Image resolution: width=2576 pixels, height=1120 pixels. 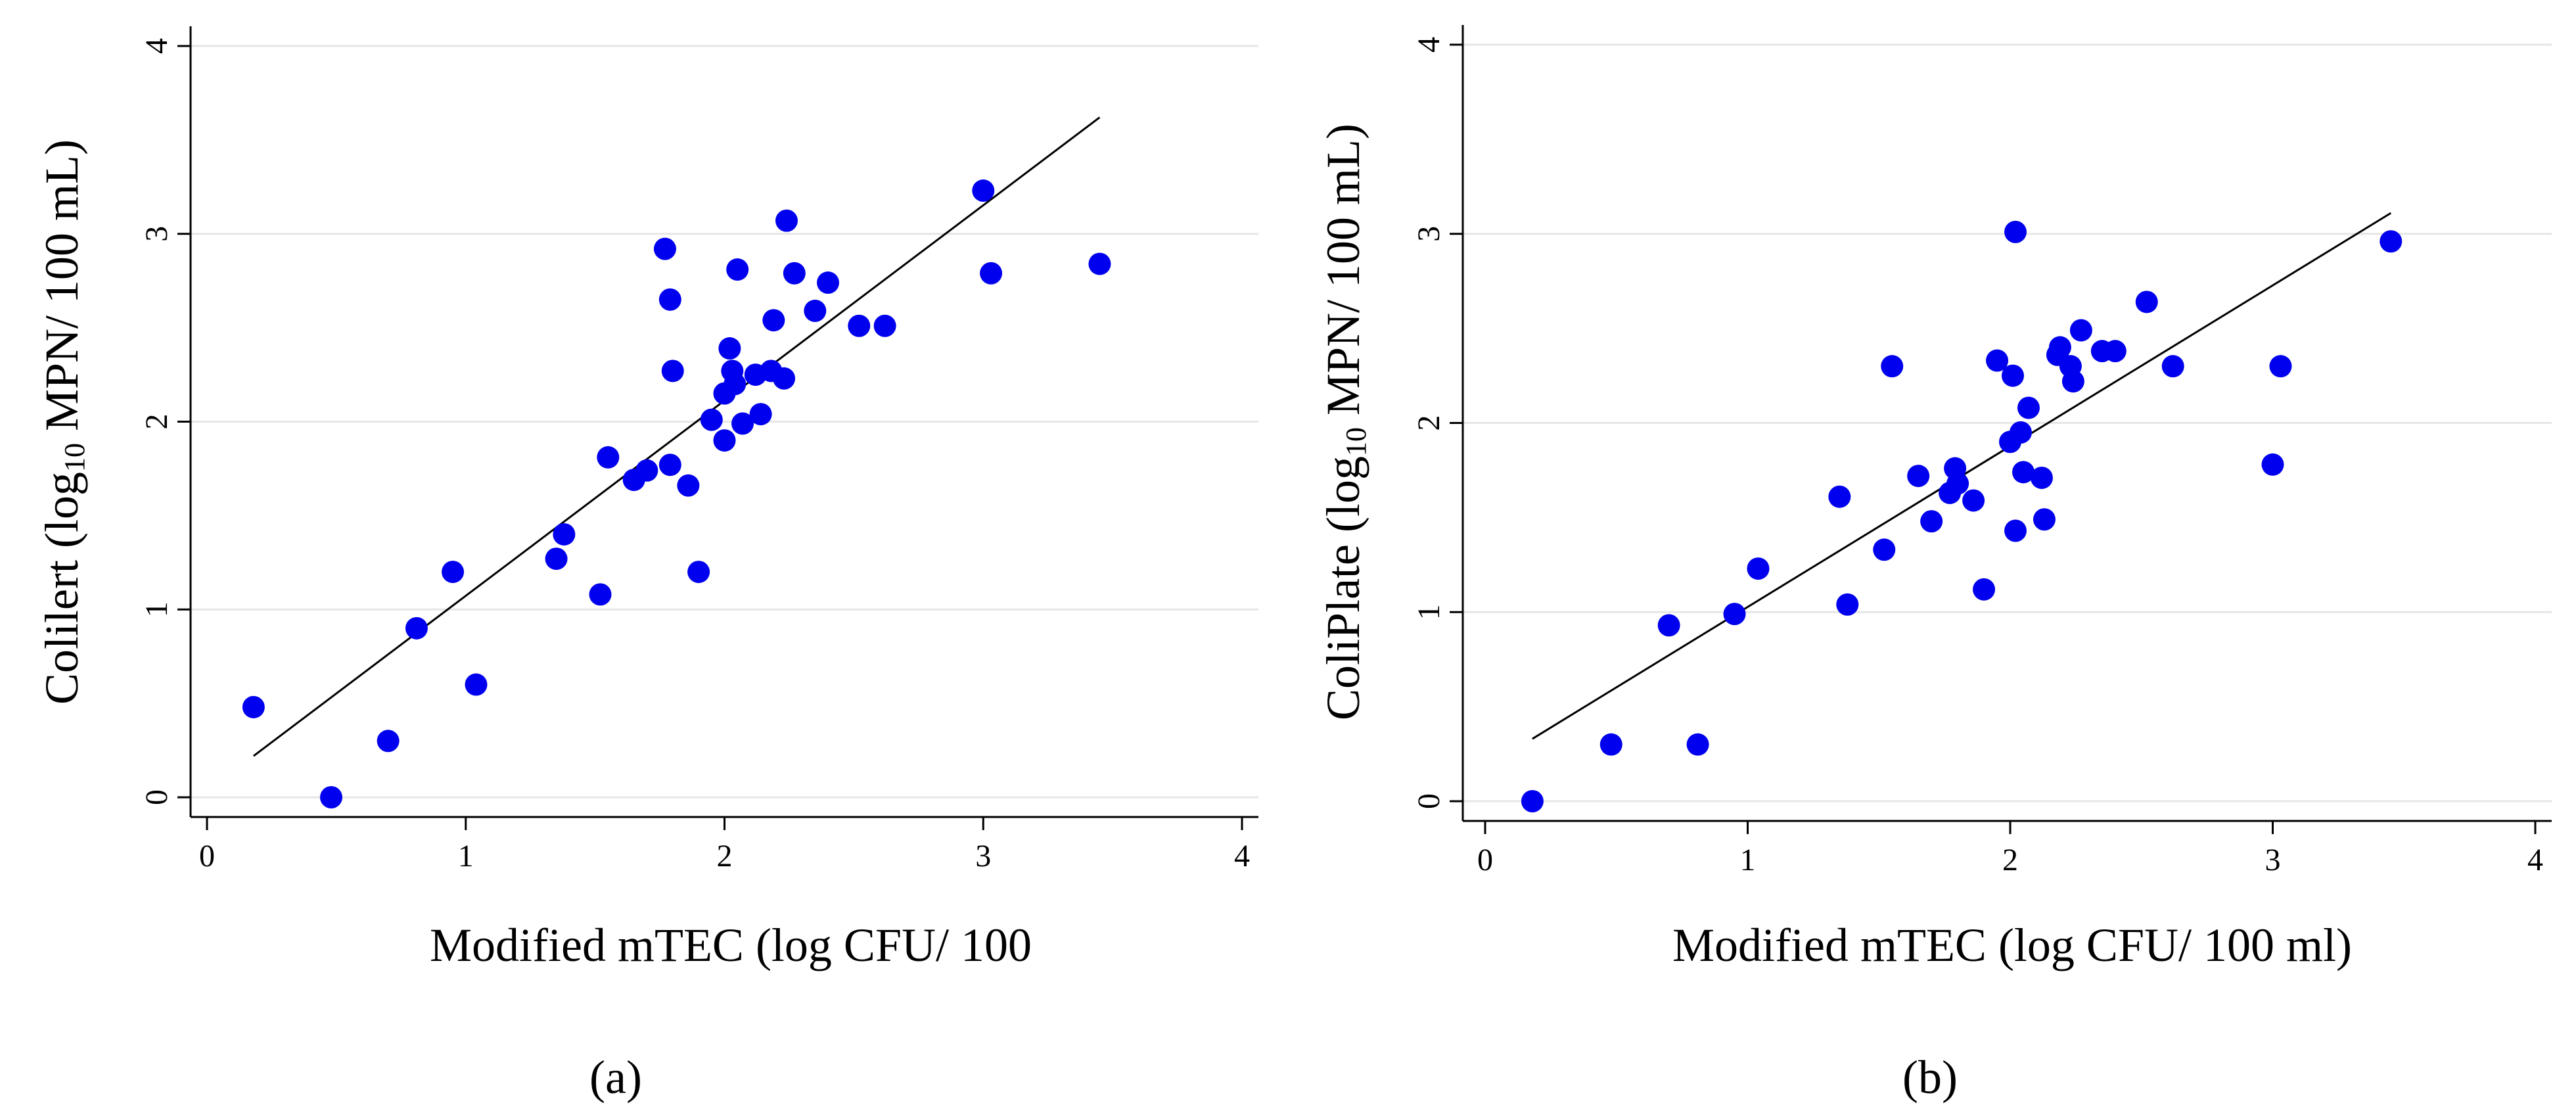 I want to click on panel-b-y-tick-label-3: 3, so click(x=1429, y=234).